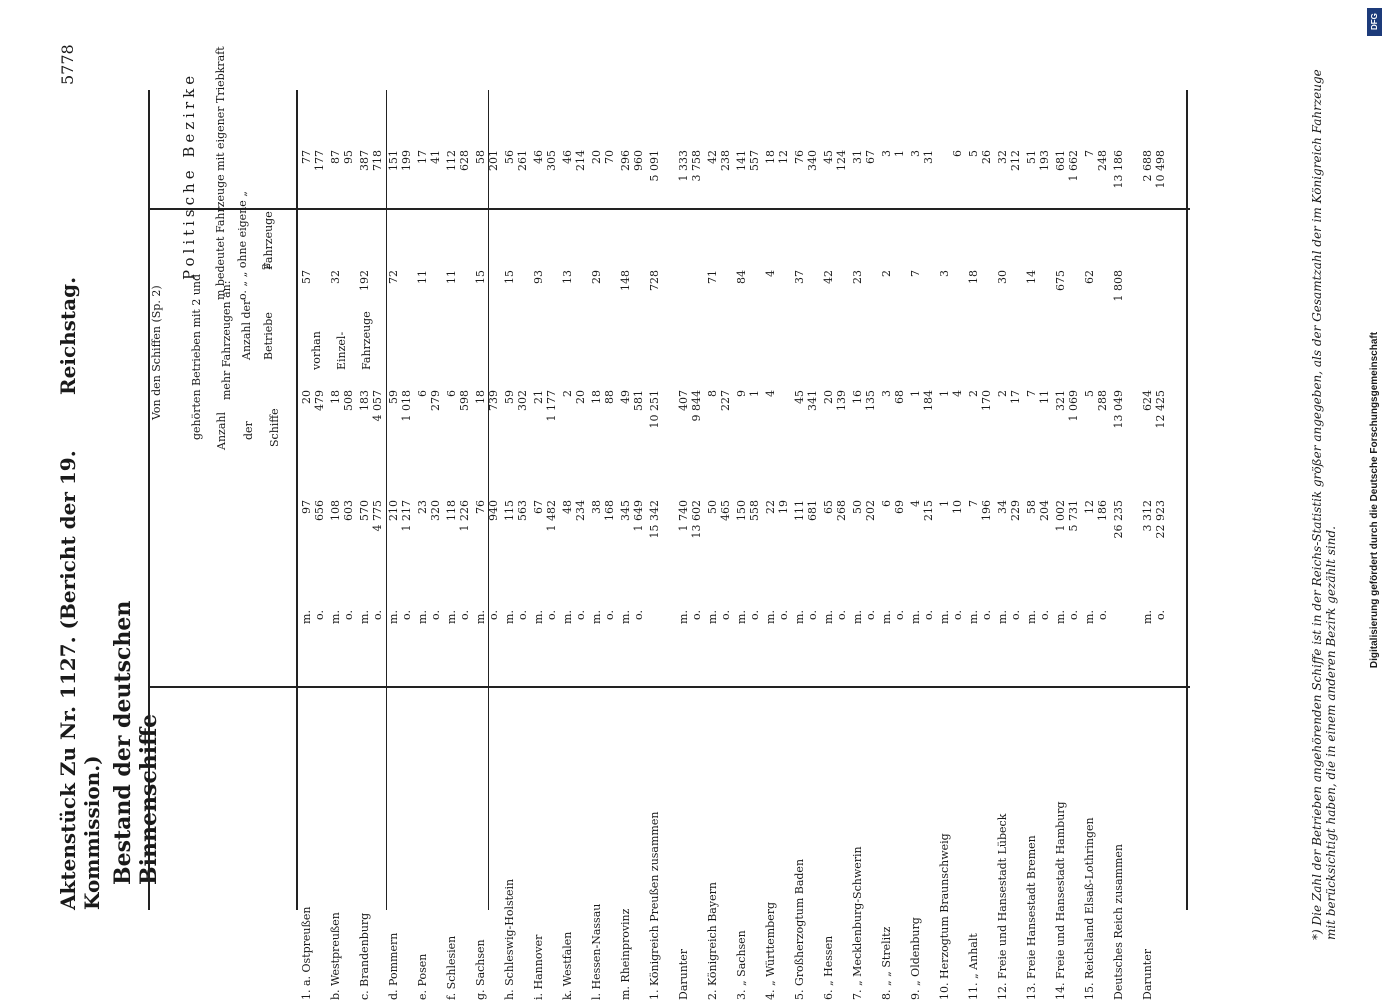 This screenshot has width=1383, height=1000. I want to click on cell-fahrzeuge: 193, so click(1044, 160).